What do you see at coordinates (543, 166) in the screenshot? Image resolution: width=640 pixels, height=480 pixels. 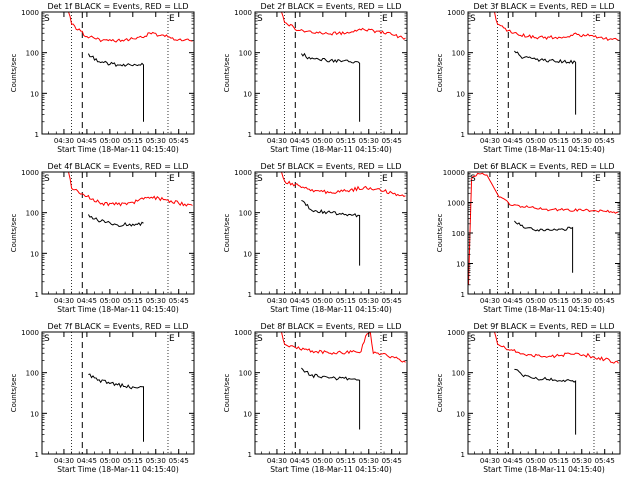 I see `panel-title: Det 6f BLACK = Events, RED = LLD` at bounding box center [543, 166].